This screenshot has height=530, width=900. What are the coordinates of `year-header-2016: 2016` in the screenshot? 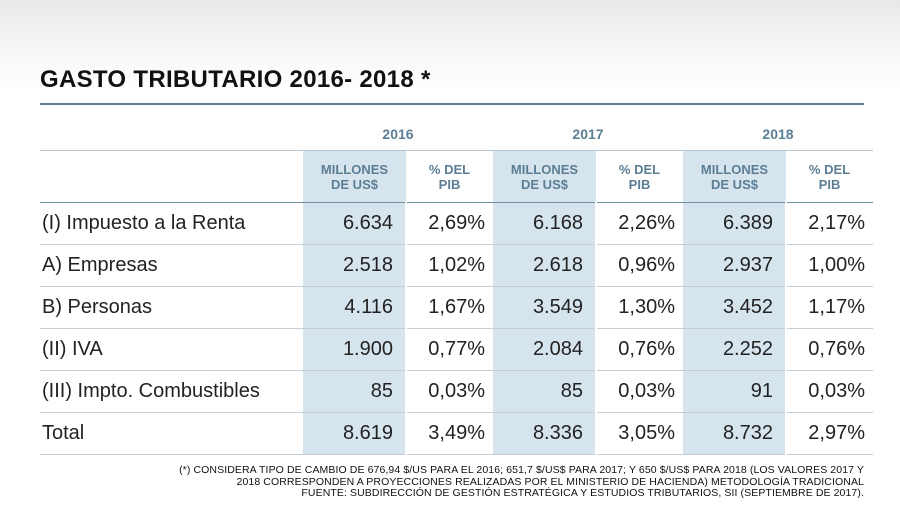 It's located at (398, 134).